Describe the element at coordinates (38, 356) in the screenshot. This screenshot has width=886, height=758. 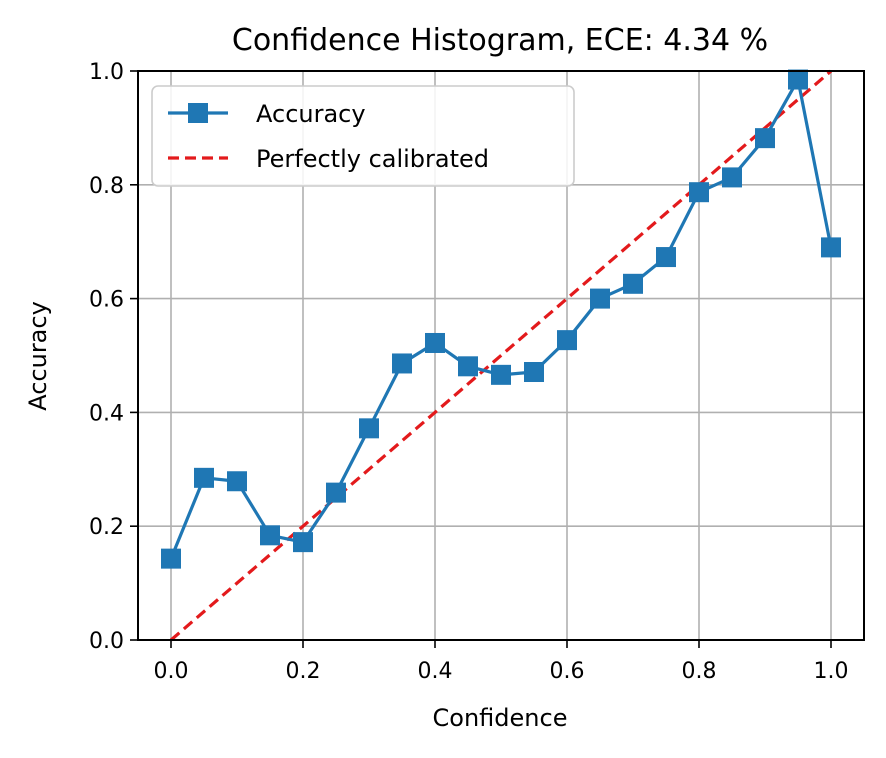
I see `y-axis-label: Accuracy` at that location.